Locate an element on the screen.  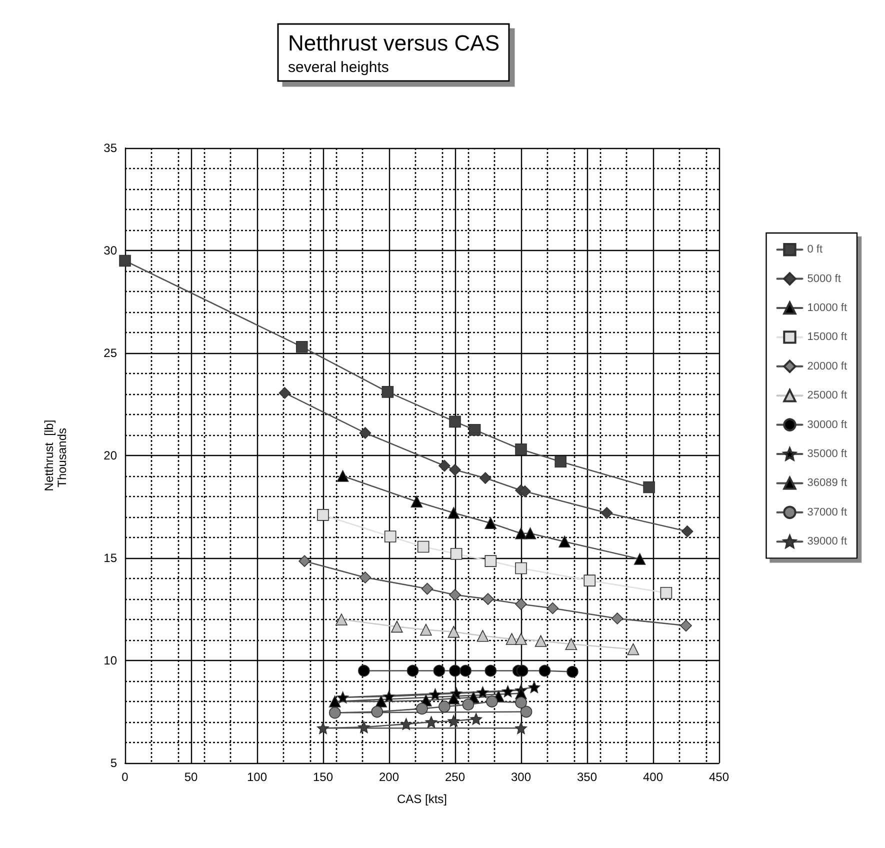
legend-label: 37000 ft is located at coordinates (827, 512).